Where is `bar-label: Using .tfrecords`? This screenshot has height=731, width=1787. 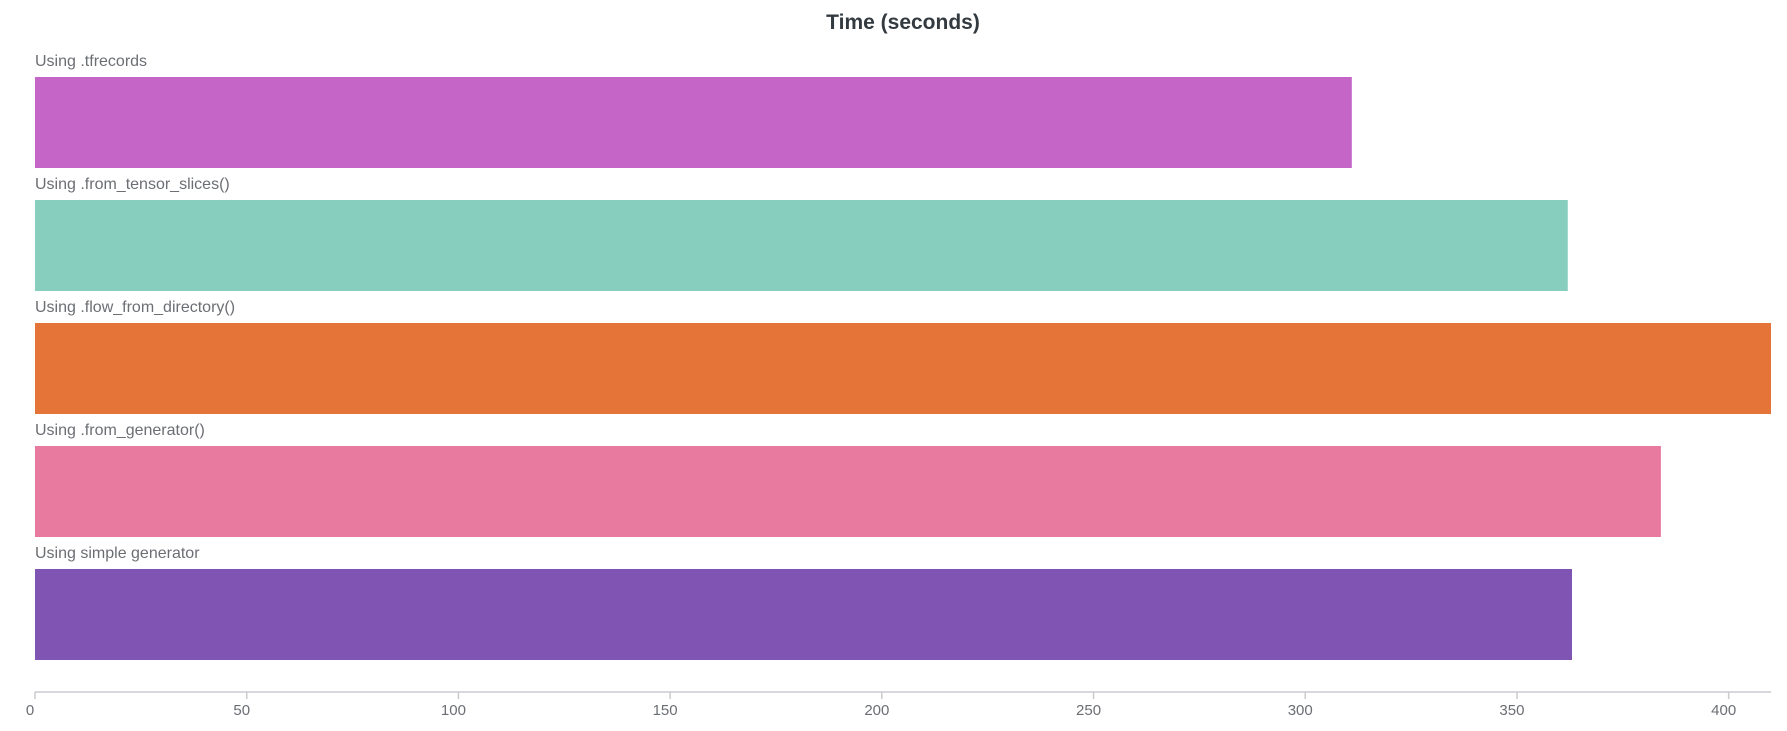
bar-label: Using .tfrecords is located at coordinates (91, 61).